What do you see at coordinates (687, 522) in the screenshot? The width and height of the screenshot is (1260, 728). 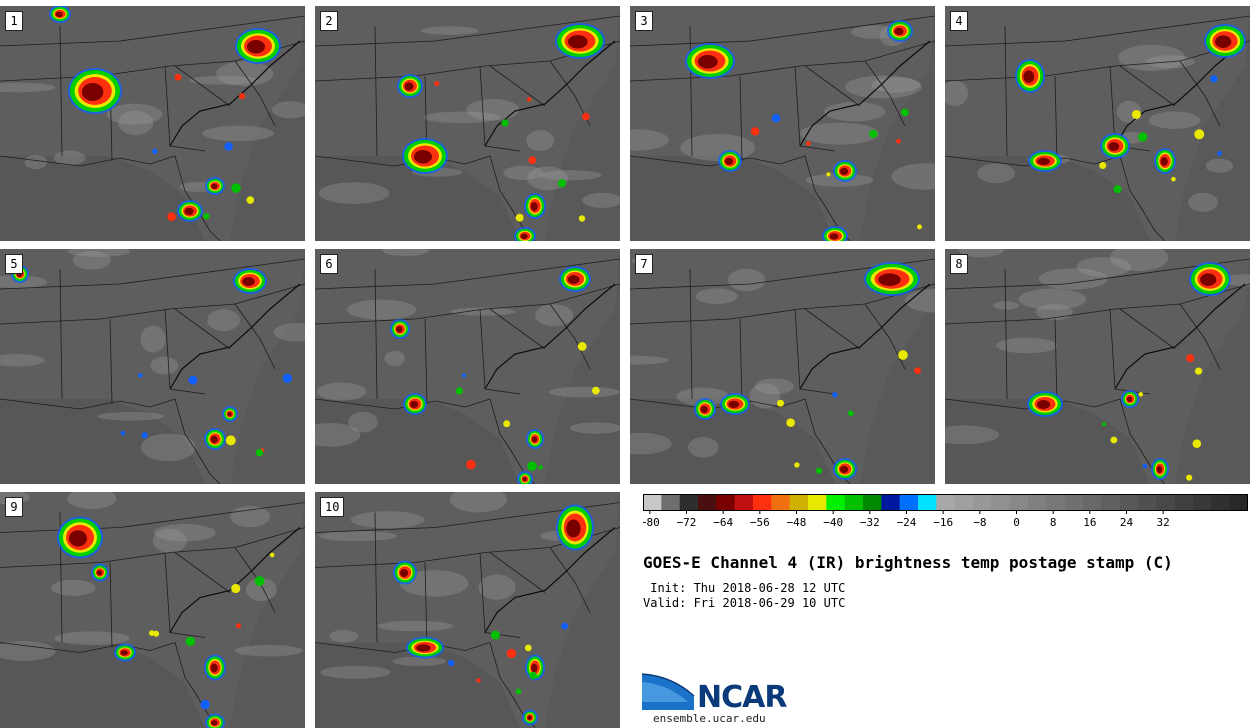 I see `colorbar-tick-label: −72` at bounding box center [687, 522].